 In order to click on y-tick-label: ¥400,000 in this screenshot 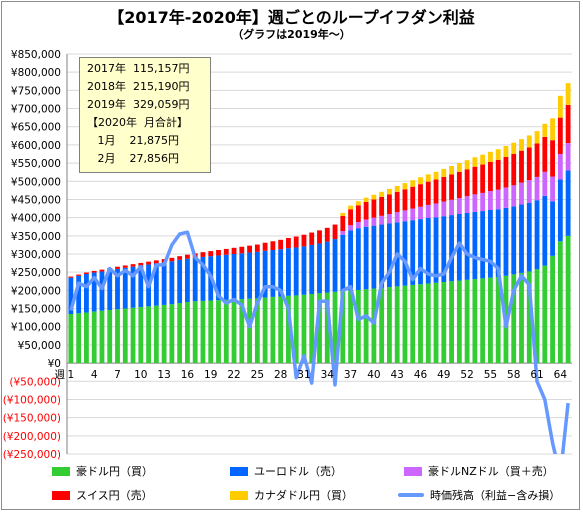, I will do `click(36, 219)`.